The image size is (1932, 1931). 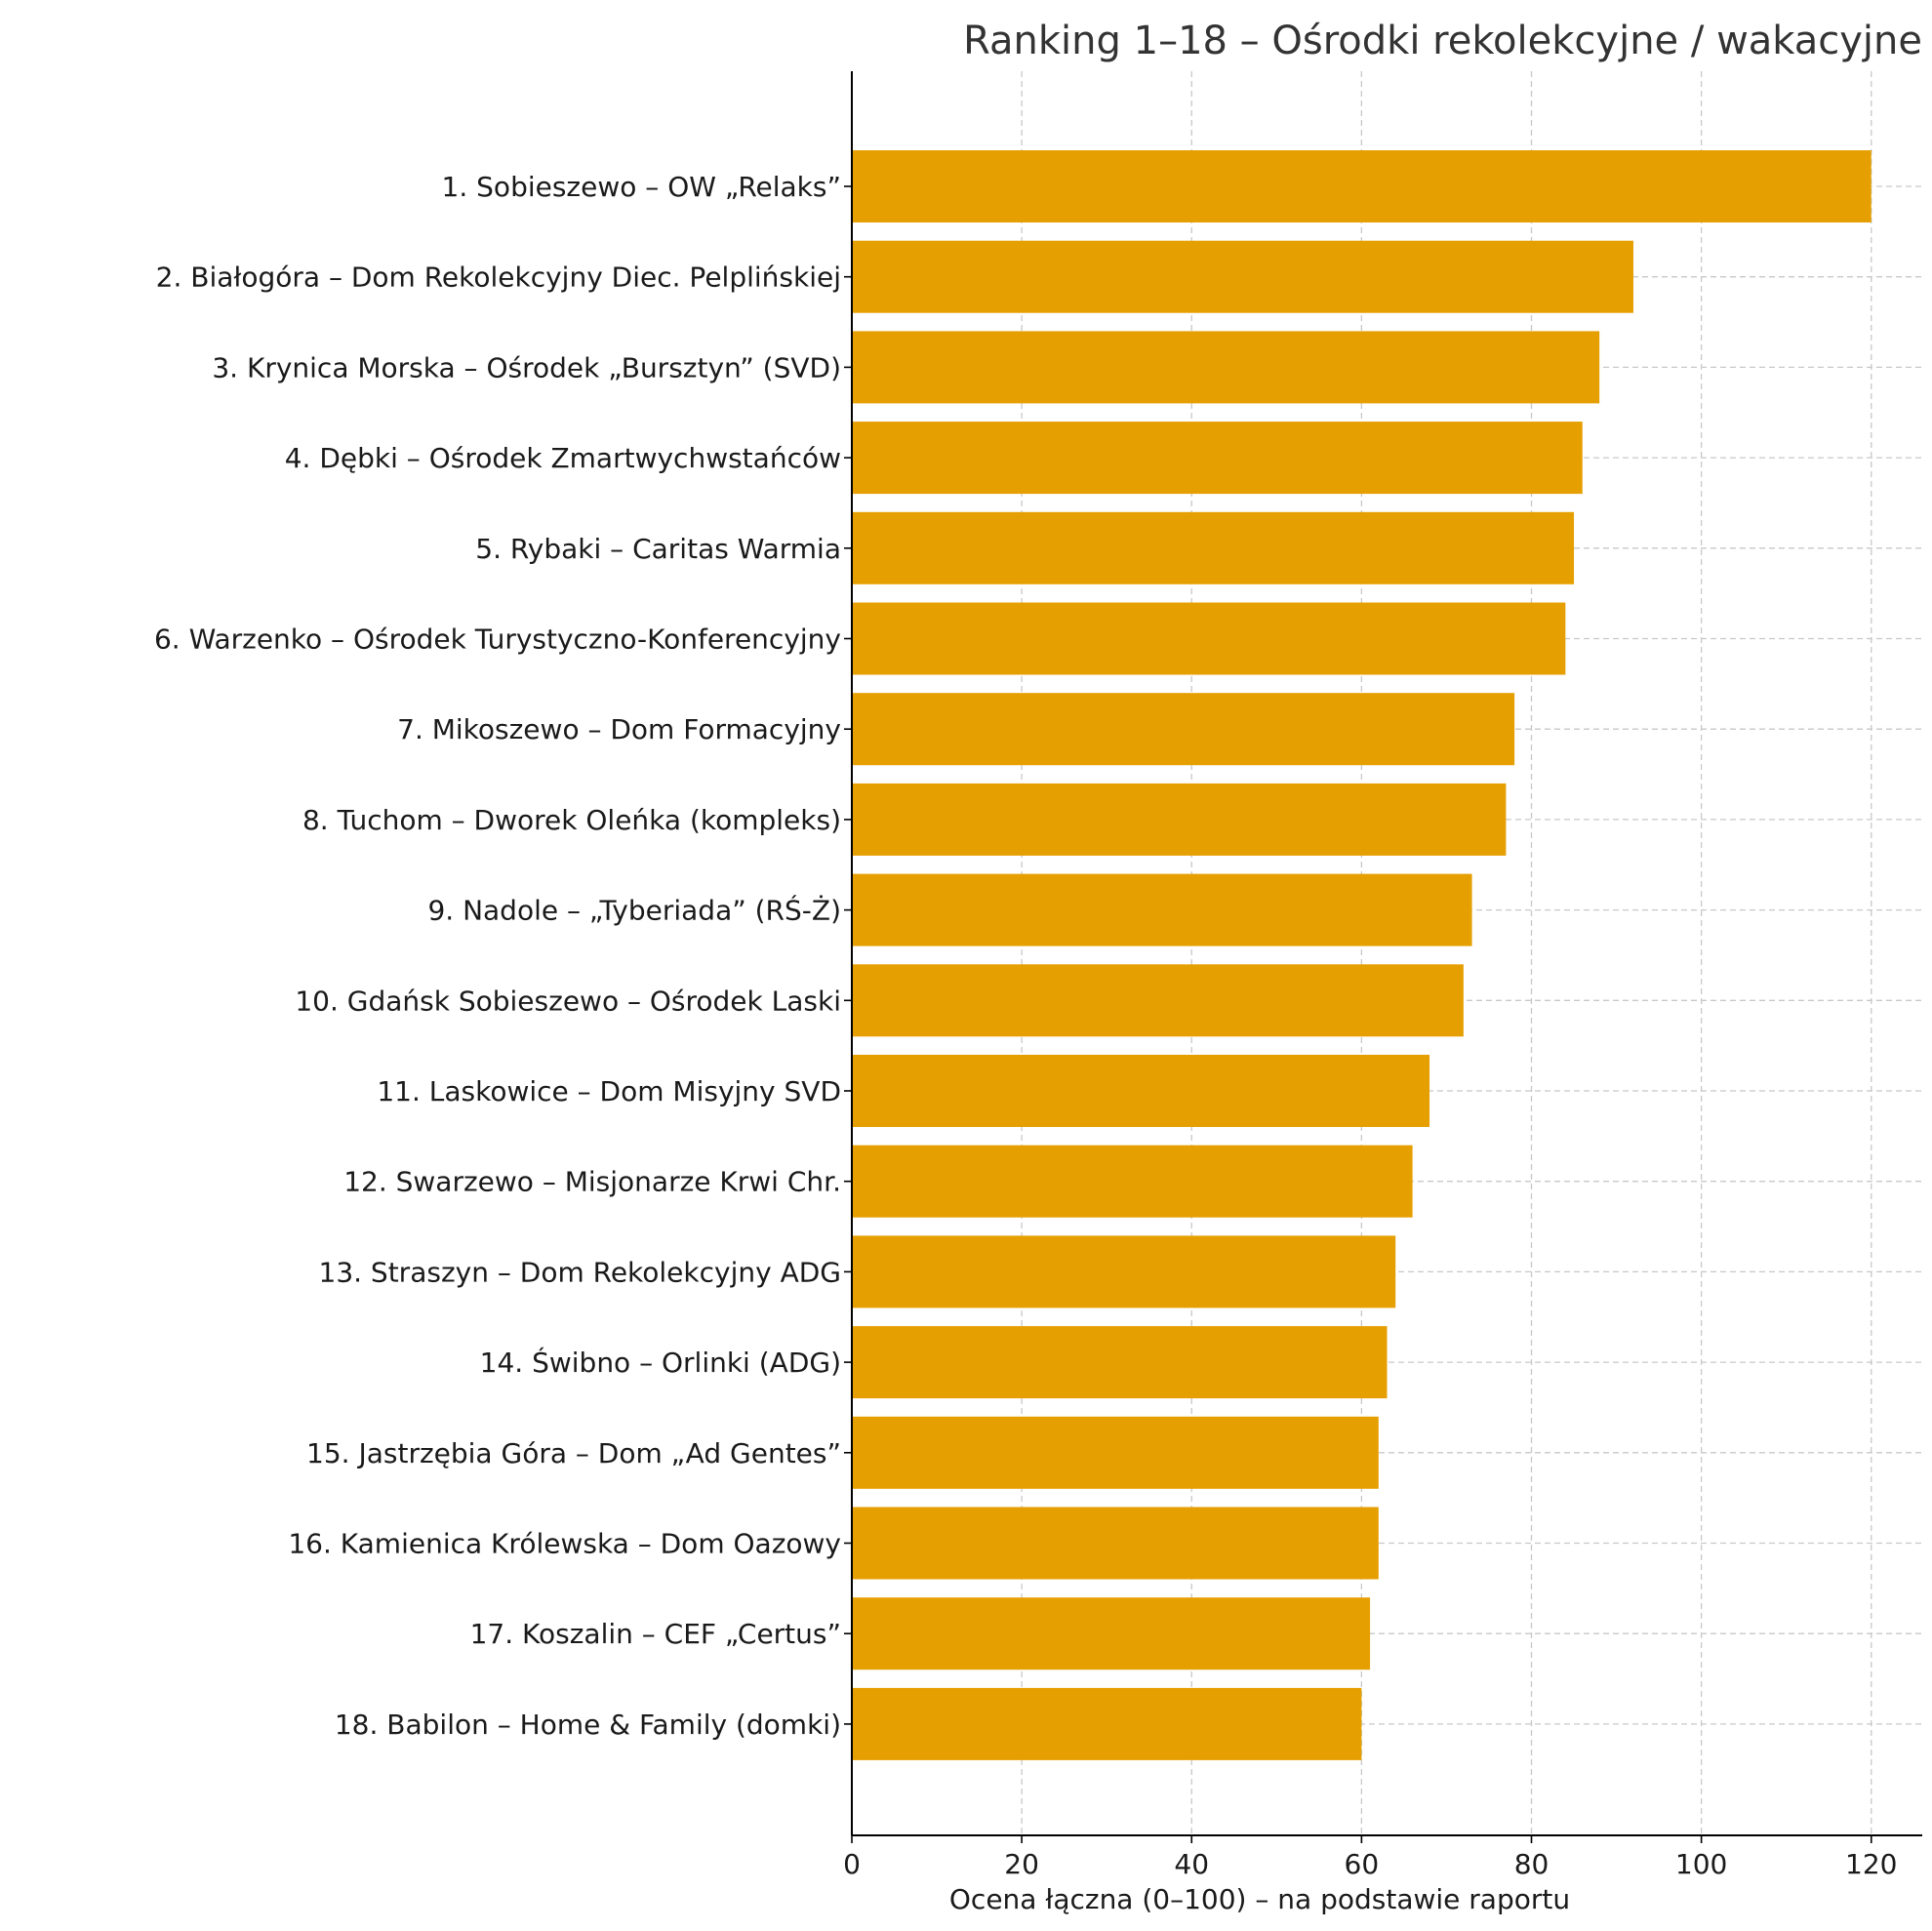 What do you see at coordinates (564, 1544) in the screenshot?
I see `category-label-16: 16. Kamienica Królewska – Dom Oazowy` at bounding box center [564, 1544].